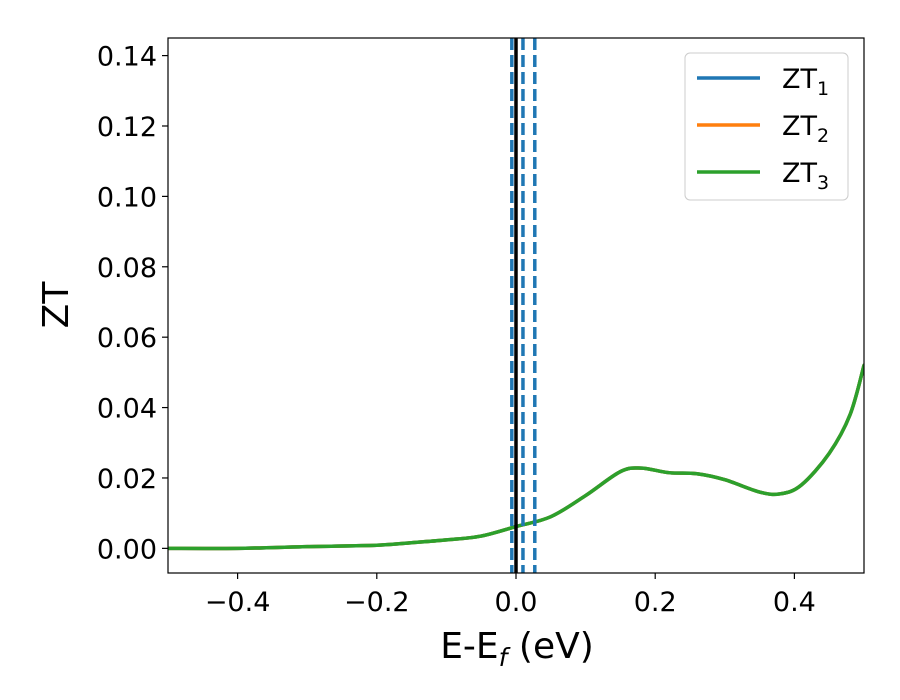 This screenshot has width=900, height=700. I want to click on x-axis-label-main: E-E, so click(469, 646).